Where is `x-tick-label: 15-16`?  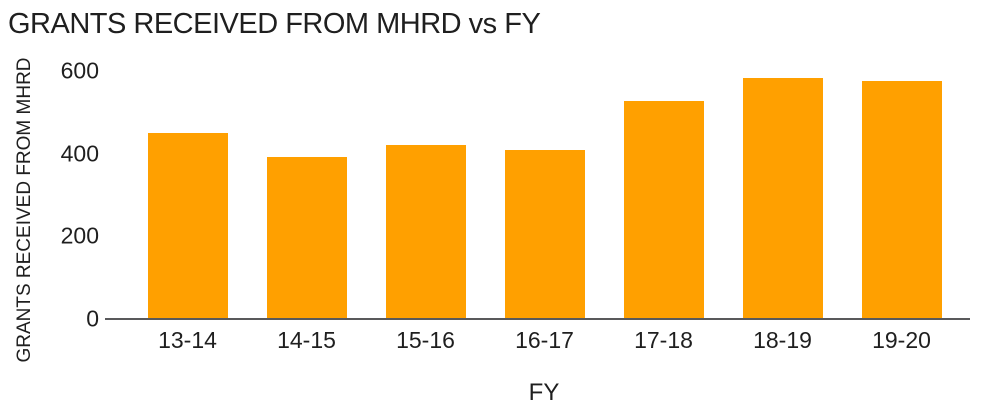
x-tick-label: 15-16 is located at coordinates (425, 340).